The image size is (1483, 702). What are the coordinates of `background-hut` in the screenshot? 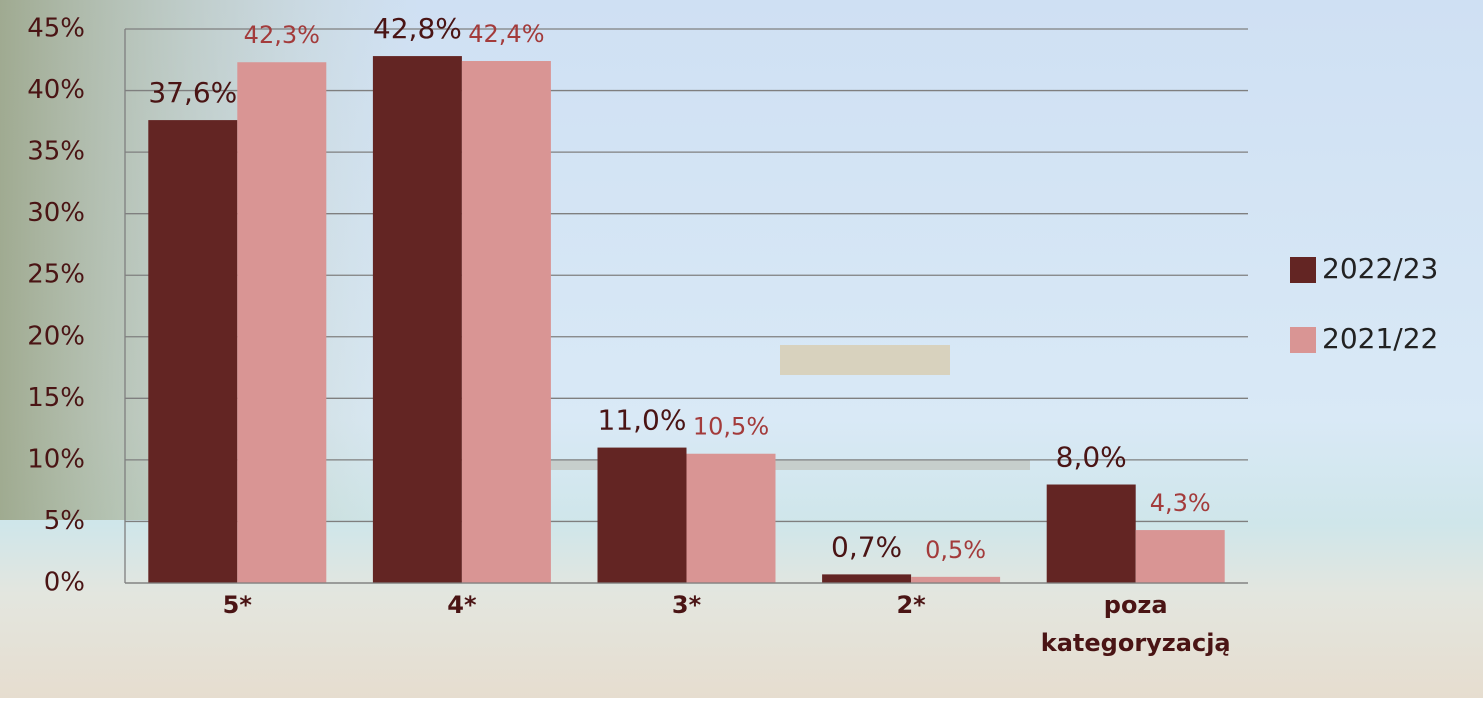 It's located at (865, 360).